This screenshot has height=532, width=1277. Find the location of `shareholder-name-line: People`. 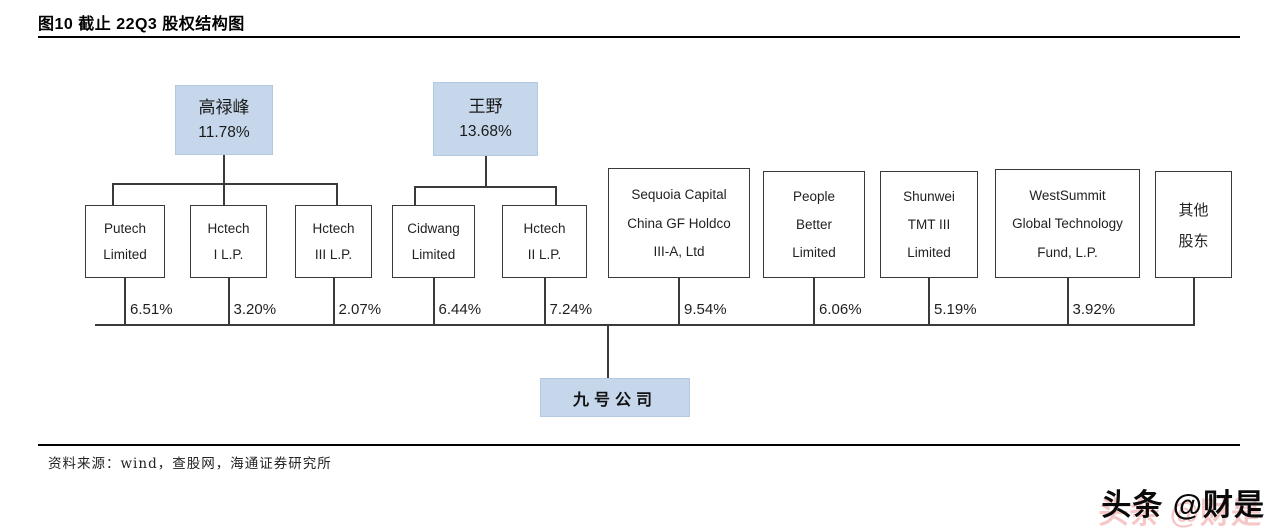

shareholder-name-line: People is located at coordinates (814, 196).